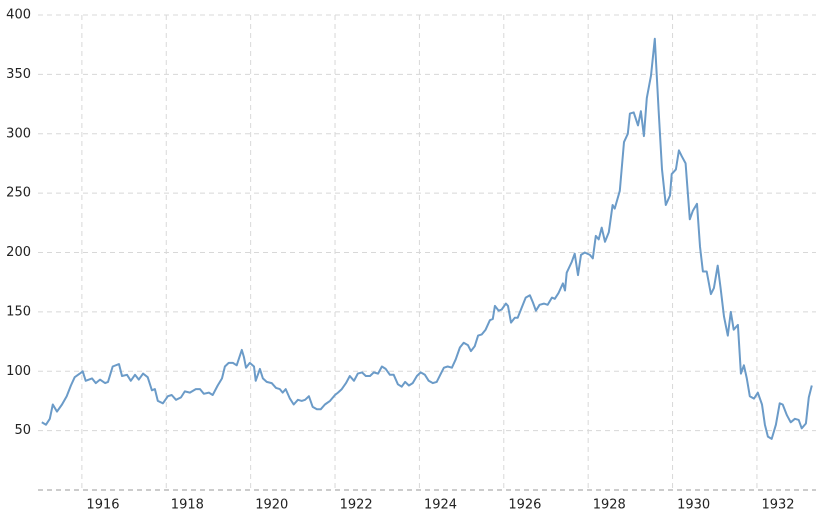 The image size is (820, 516). What do you see at coordinates (777, 505) in the screenshot?
I see `x-tick-label: 1932` at bounding box center [777, 505].